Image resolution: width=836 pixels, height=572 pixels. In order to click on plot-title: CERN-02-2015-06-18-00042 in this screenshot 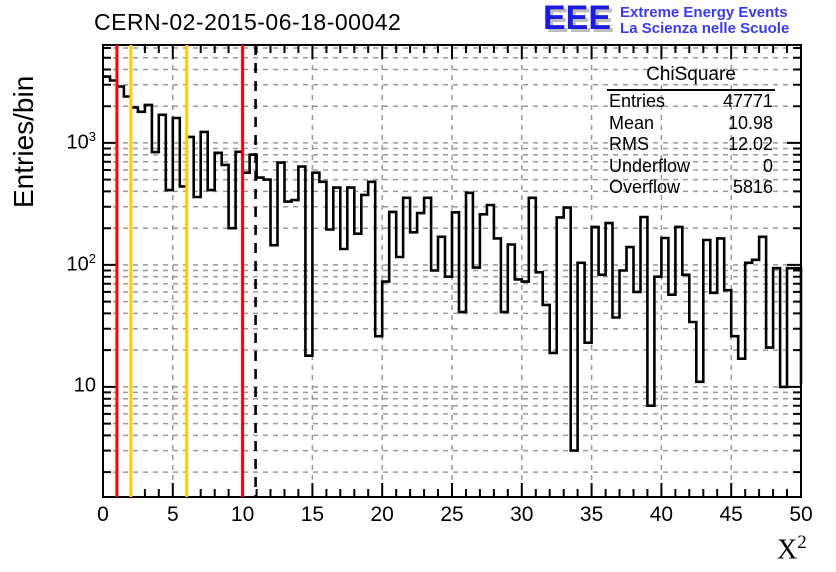, I will do `click(248, 22)`.